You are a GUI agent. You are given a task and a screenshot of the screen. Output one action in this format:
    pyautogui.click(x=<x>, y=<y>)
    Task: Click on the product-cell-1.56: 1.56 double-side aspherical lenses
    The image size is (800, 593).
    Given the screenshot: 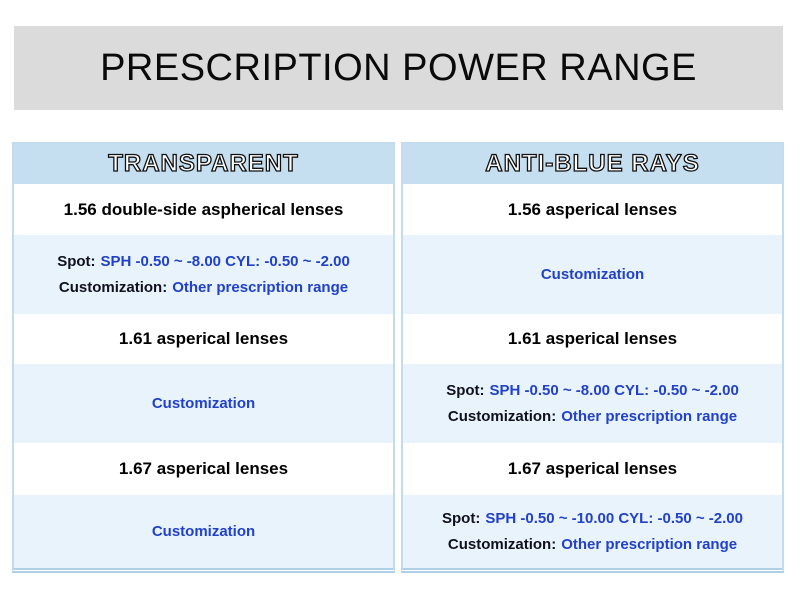 What is the action you would take?
    pyautogui.click(x=203, y=209)
    